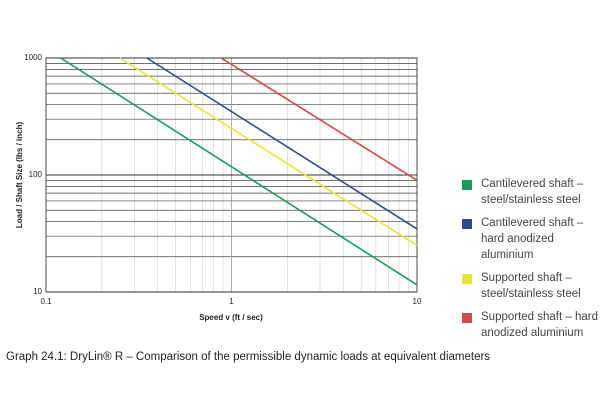  Describe the element at coordinates (417, 301) in the screenshot. I see `x-tick-label: 10` at that location.